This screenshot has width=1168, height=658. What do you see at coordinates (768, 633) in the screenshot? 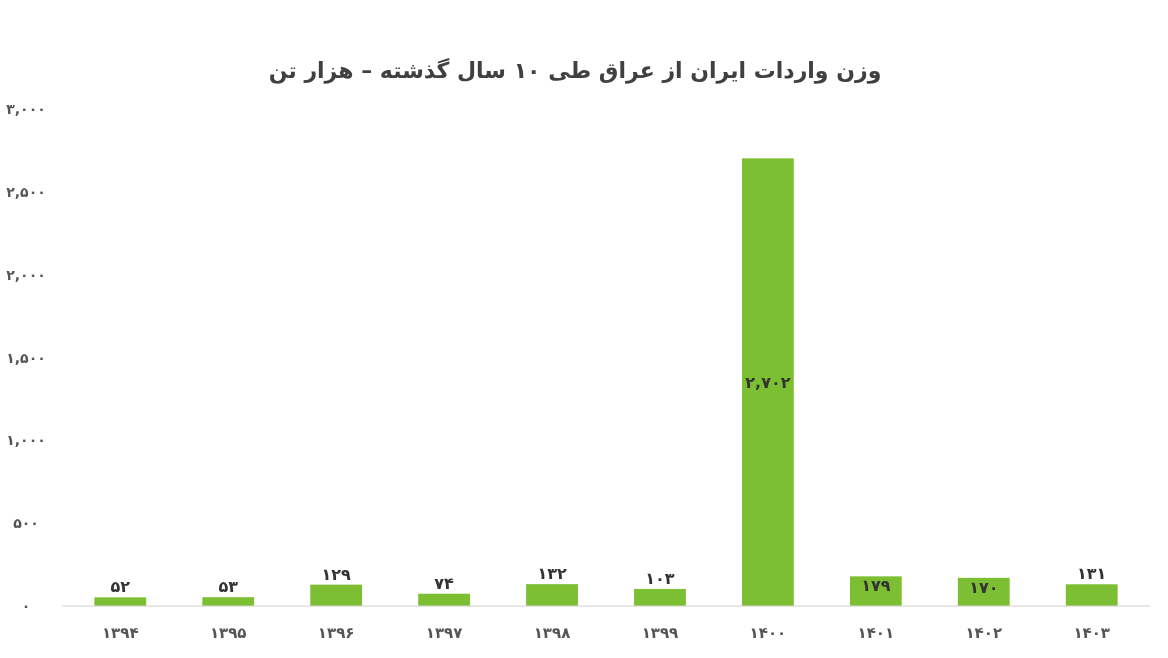
I see `x-tick-label: ۱۴۰۰` at bounding box center [768, 633].